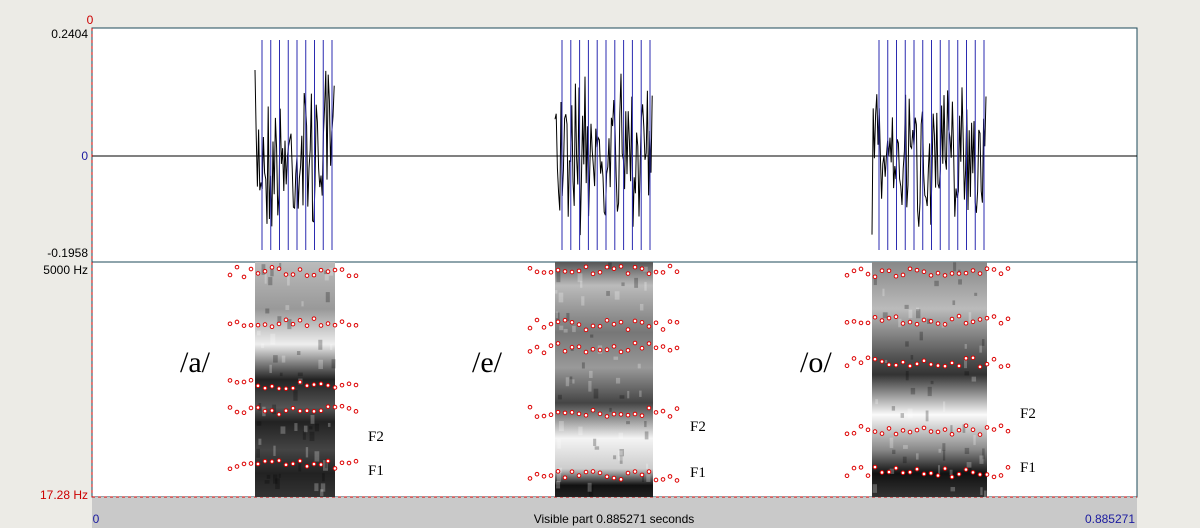 The width and height of the screenshot is (1200, 528). What do you see at coordinates (64, 495) in the screenshot?
I see `freq-bottom: 17.28 Hz` at bounding box center [64, 495].